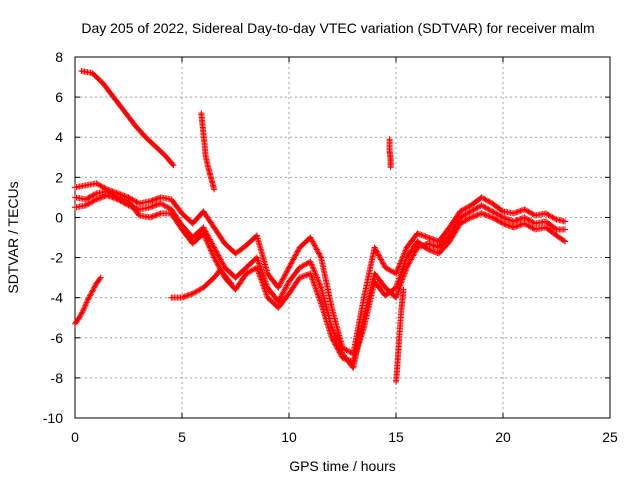  Describe the element at coordinates (610, 437) in the screenshot. I see `x-tick-label: 25` at that location.